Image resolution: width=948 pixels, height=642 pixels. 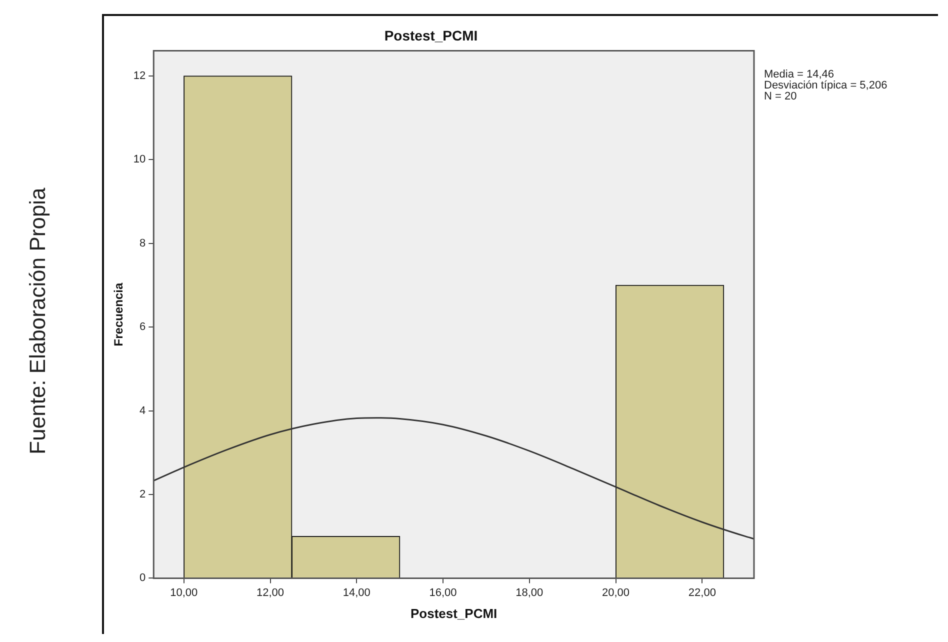 What do you see at coordinates (139, 160) in the screenshot?
I see `y-tick-label: 10` at bounding box center [139, 160].